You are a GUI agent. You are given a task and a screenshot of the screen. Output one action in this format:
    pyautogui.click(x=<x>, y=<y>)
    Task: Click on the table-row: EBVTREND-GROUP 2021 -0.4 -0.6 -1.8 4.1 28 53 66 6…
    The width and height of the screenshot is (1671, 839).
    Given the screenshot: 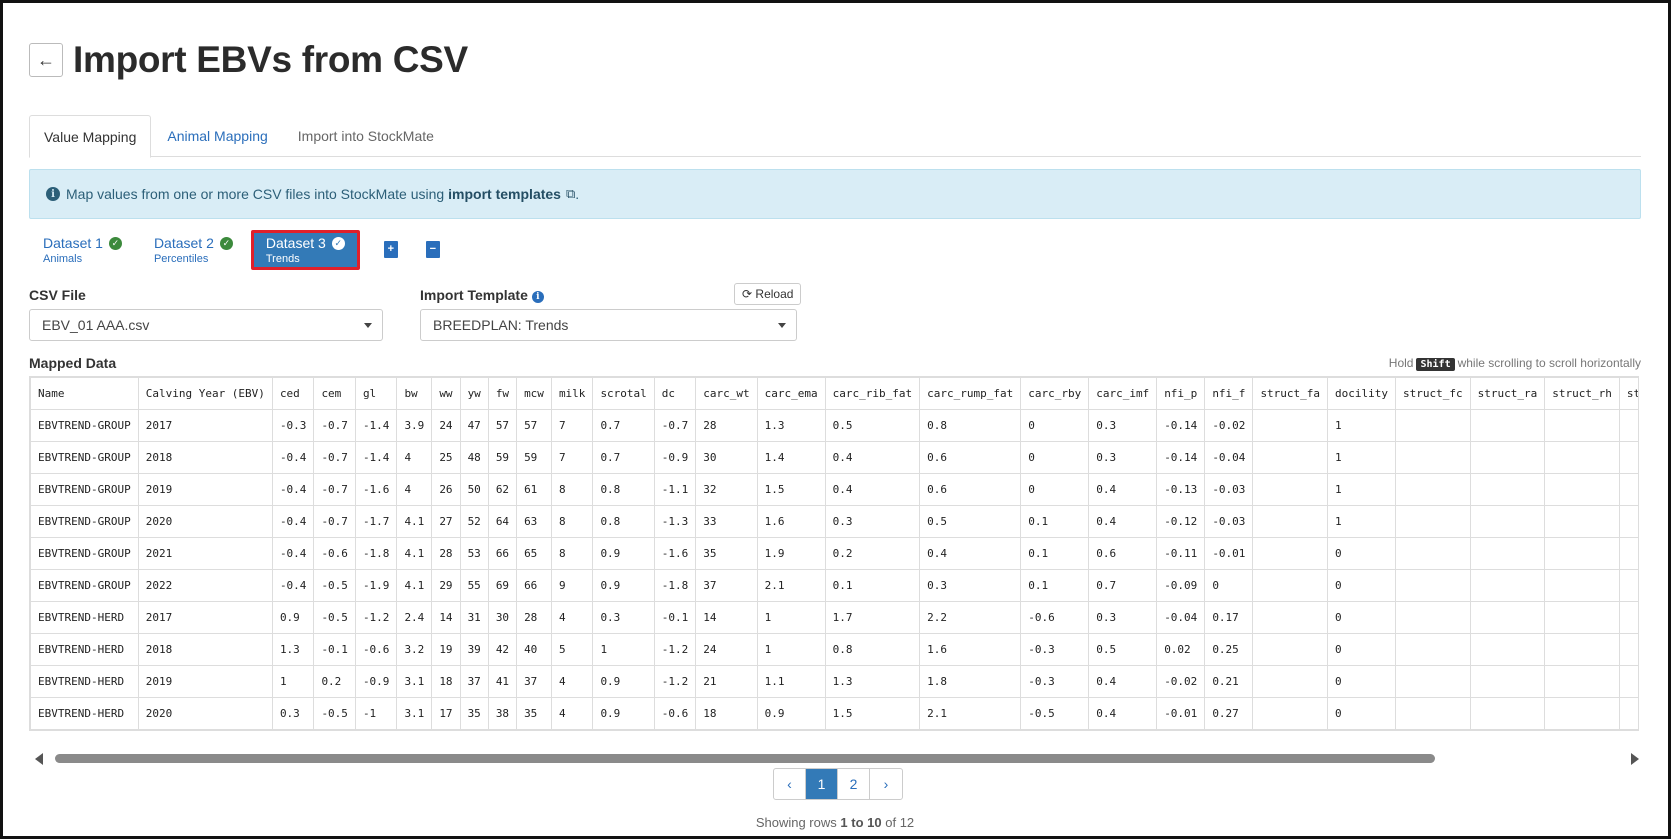 What is the action you would take?
    pyautogui.click(x=834, y=553)
    